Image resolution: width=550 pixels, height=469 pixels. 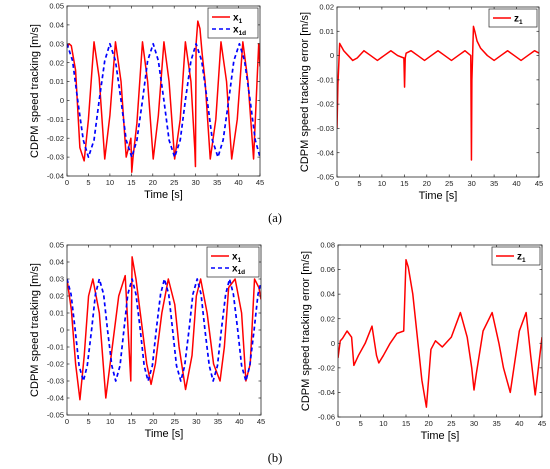 I want to click on y-tick-label: 0.06, so click(x=327, y=269).